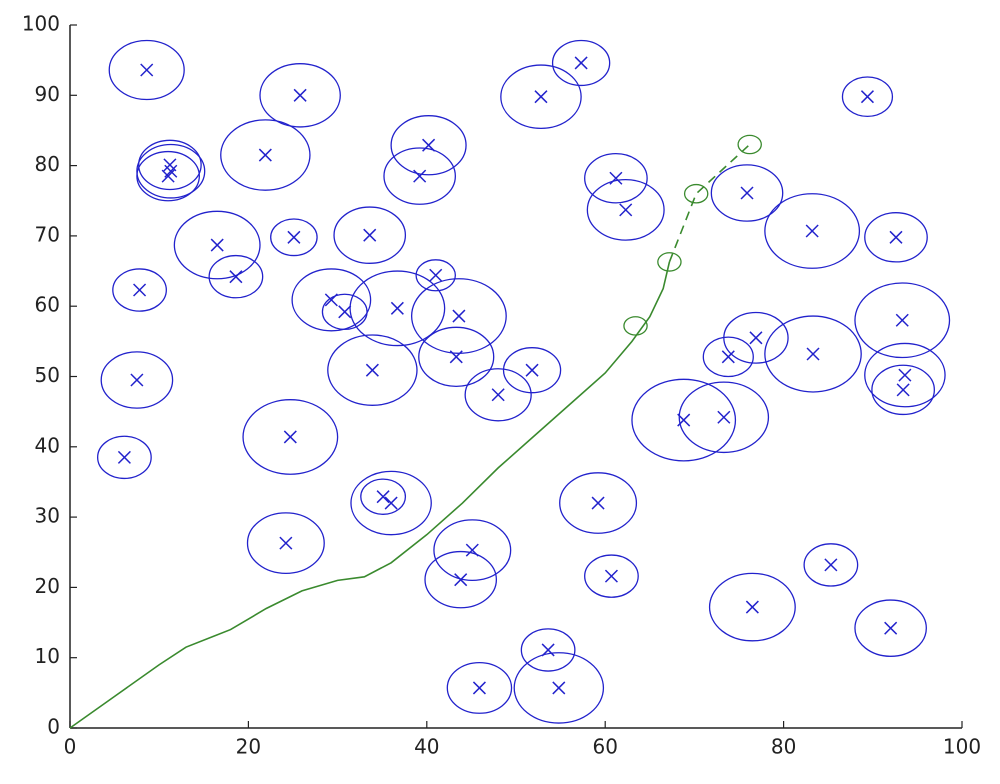 This screenshot has height=784, width=1000. I want to click on y-tick-label: 40, so click(47, 445).